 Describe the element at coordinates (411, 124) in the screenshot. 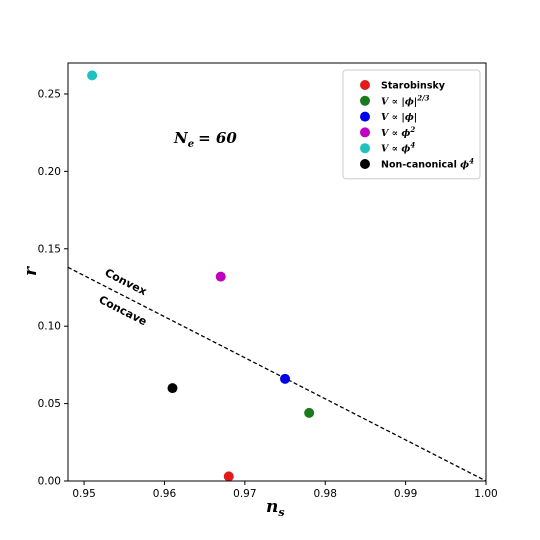

I see `legend-box` at that location.